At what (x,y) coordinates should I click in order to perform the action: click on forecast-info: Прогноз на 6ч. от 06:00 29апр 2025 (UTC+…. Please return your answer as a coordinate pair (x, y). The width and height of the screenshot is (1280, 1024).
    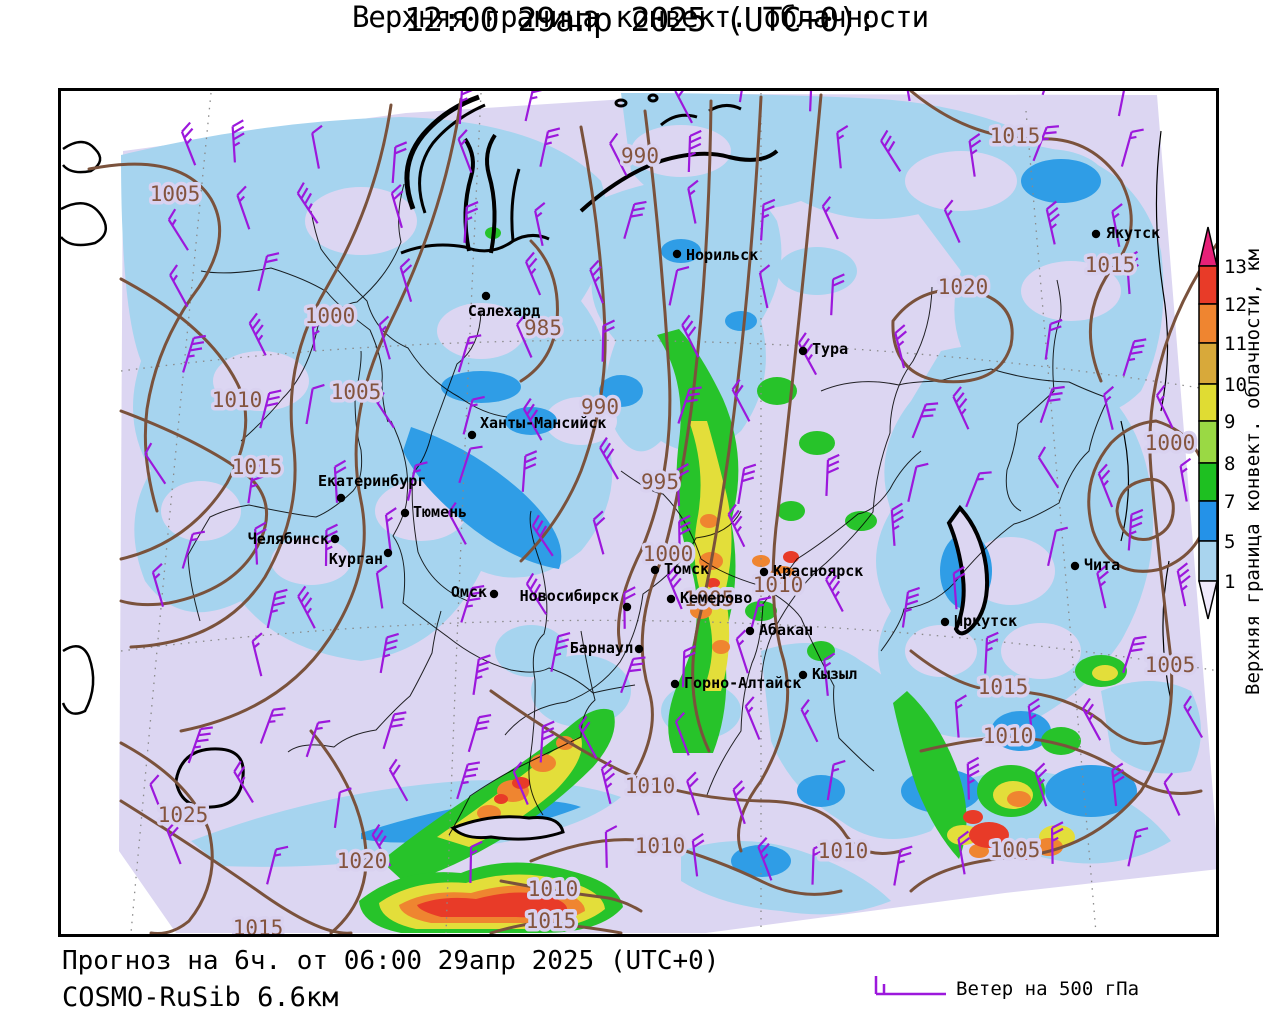
    Looking at the image, I should click on (391, 961).